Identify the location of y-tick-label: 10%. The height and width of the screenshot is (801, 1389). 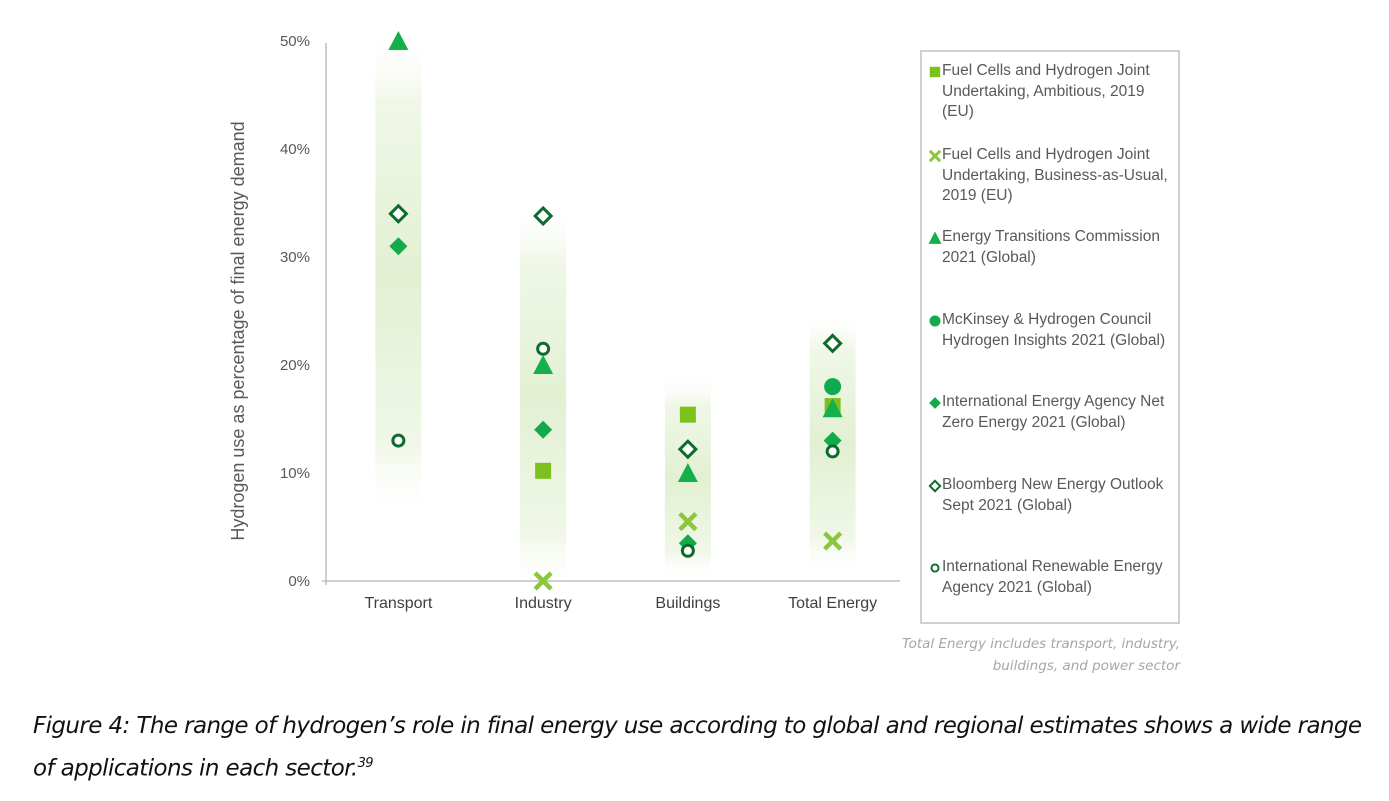
(295, 473).